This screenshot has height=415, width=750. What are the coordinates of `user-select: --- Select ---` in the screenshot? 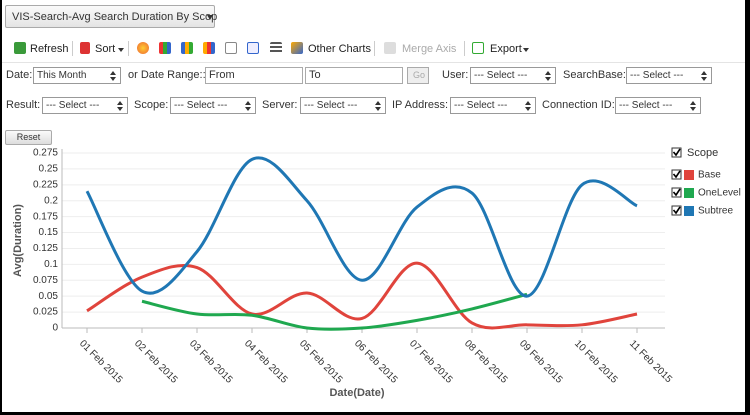 It's located at (513, 75).